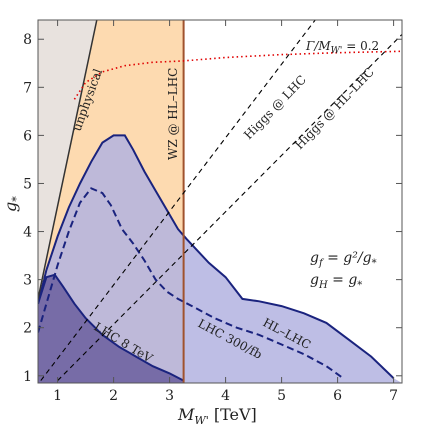 The image size is (423, 431). Describe the element at coordinates (314, 258) in the screenshot. I see `formula1-lhs: g` at that location.